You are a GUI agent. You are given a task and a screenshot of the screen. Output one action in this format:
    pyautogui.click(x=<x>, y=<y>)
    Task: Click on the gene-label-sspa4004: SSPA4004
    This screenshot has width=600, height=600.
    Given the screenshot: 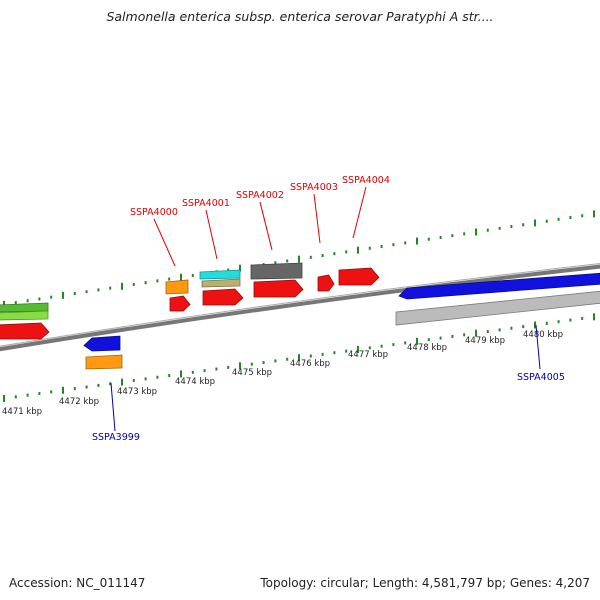 What is the action you would take?
    pyautogui.click(x=366, y=180)
    